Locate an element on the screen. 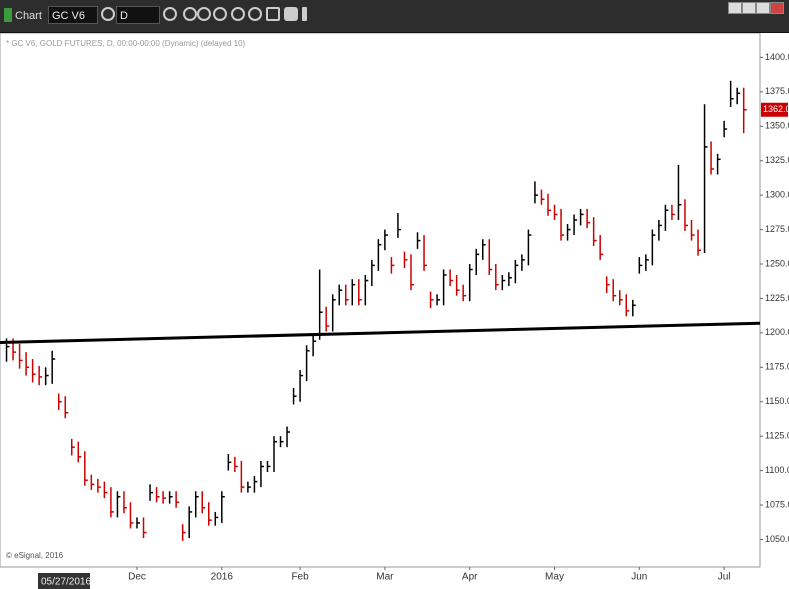 This screenshot has height=589, width=789. last-price-box is located at coordinates (774, 109).